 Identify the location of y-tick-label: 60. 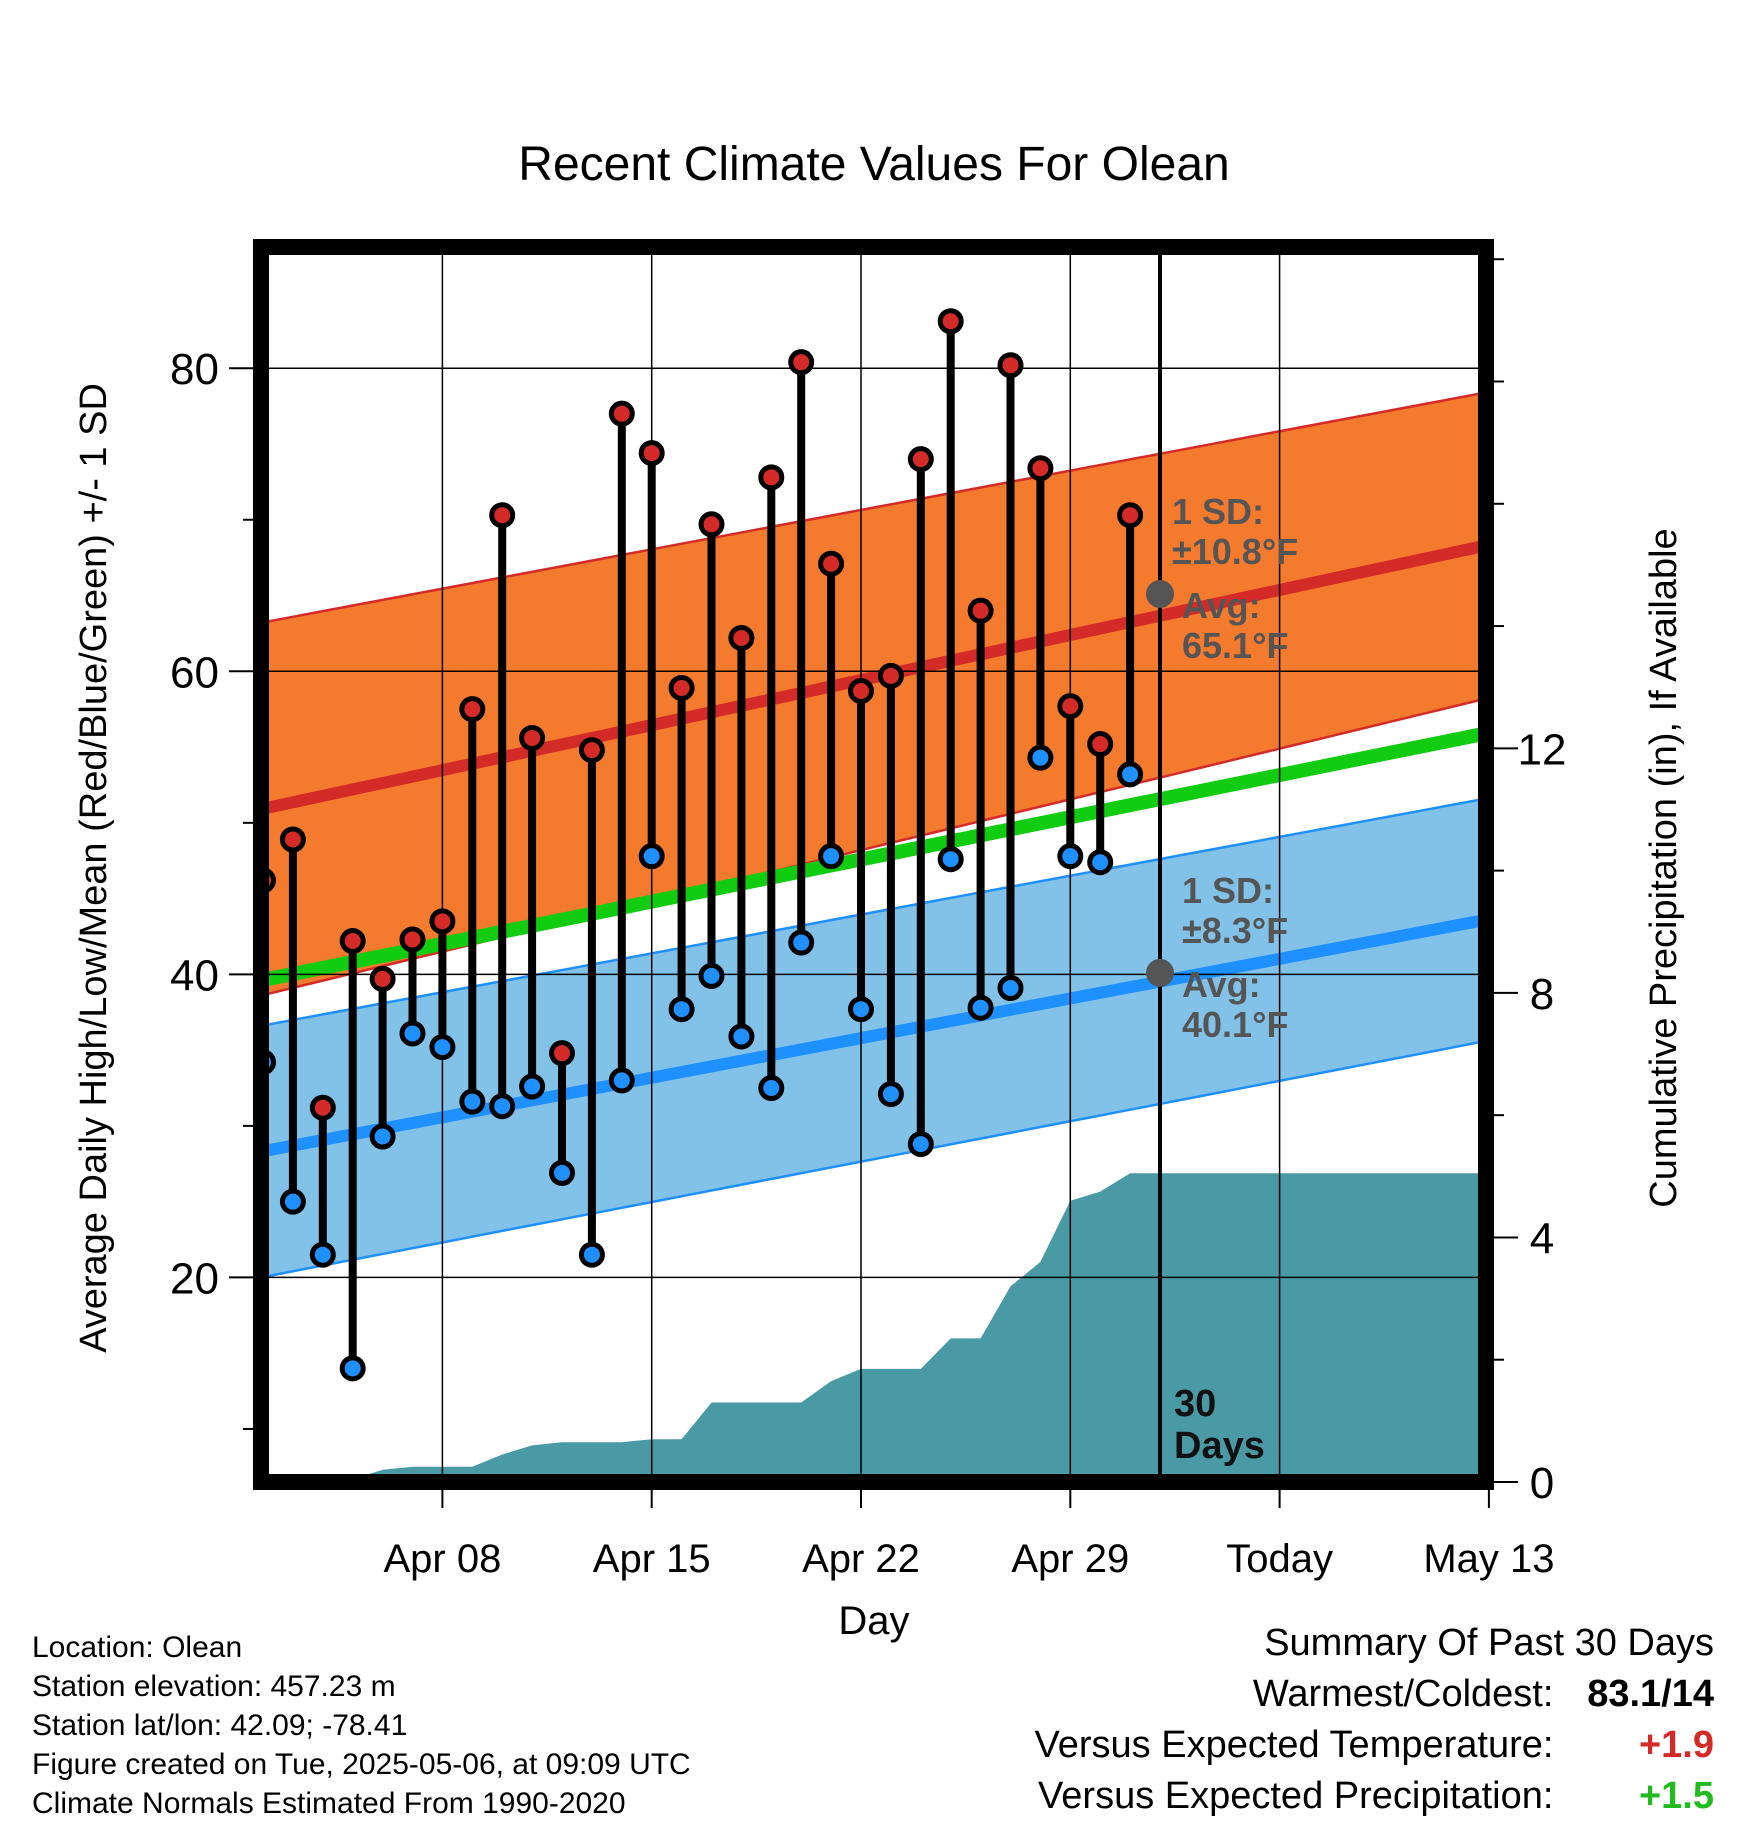
(194, 672).